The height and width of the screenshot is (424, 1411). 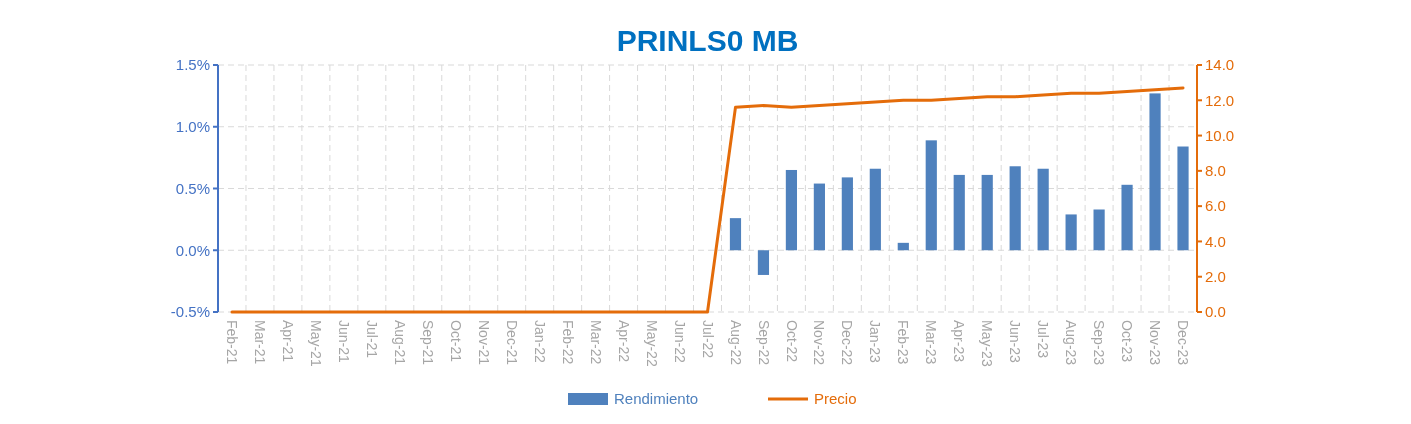 What do you see at coordinates (511, 343) in the screenshot?
I see `x-tick-label: Dec-21` at bounding box center [511, 343].